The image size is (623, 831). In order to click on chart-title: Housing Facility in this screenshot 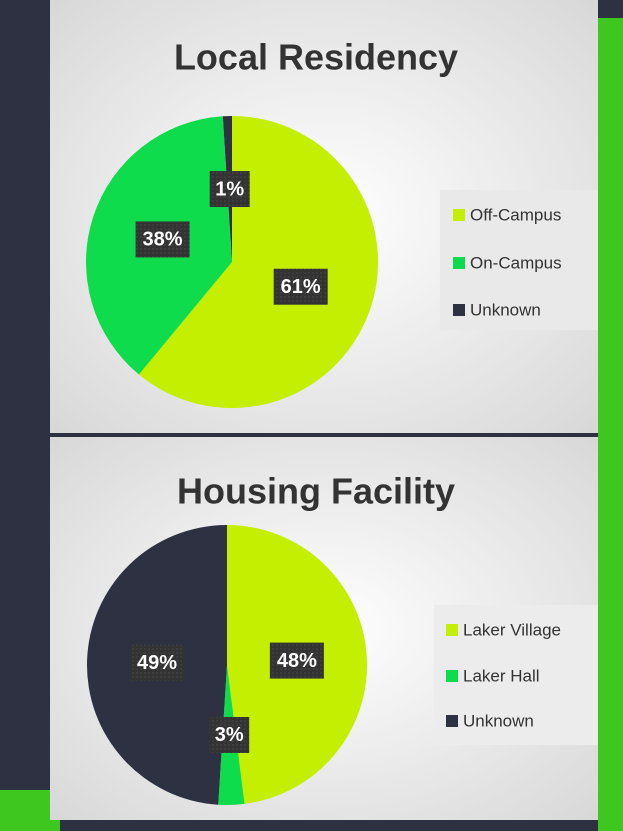, I will do `click(316, 491)`.